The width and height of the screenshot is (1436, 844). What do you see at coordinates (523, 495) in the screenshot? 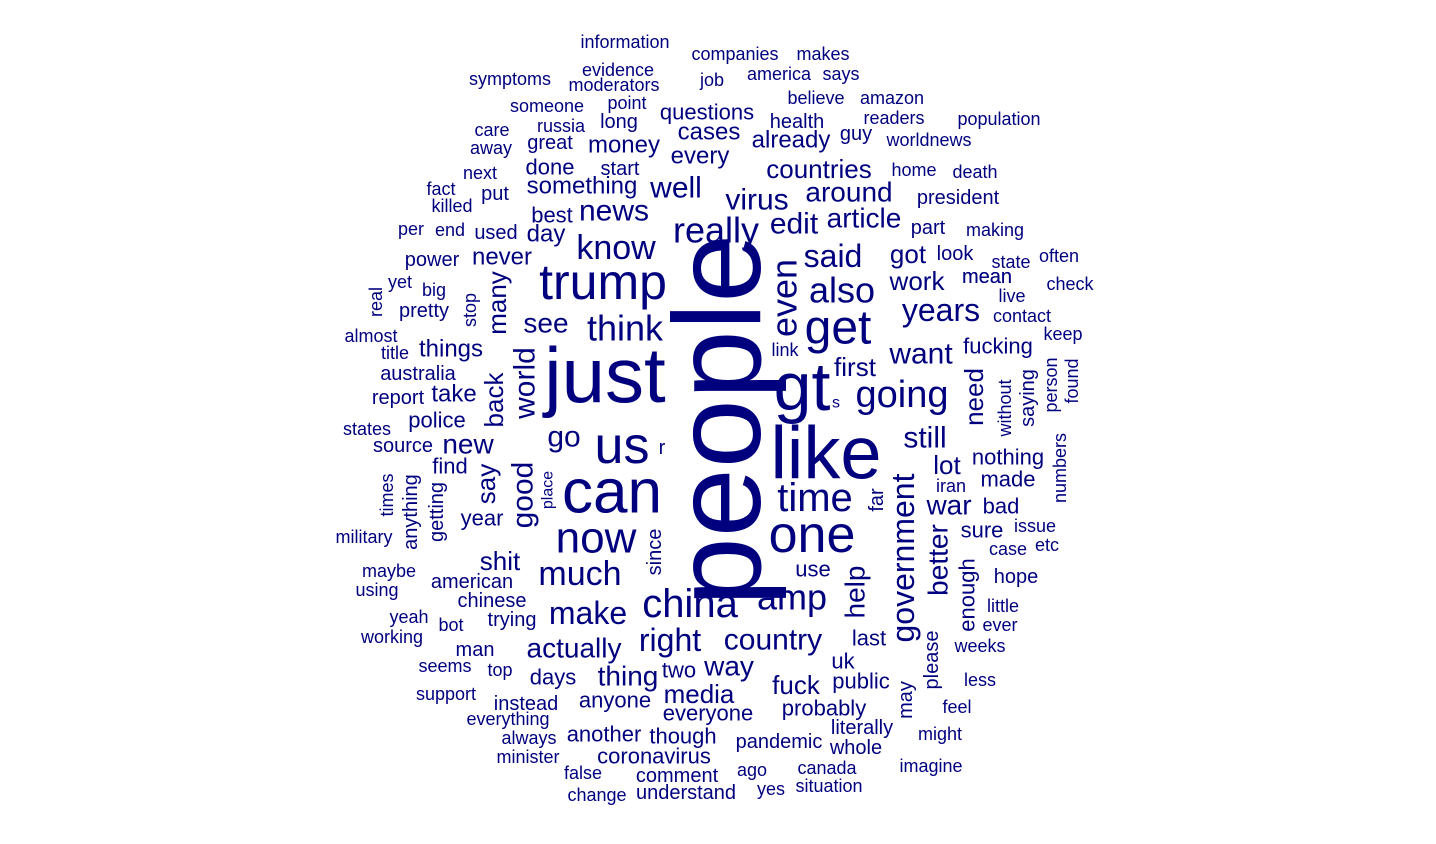
I see `word-good: good` at bounding box center [523, 495].